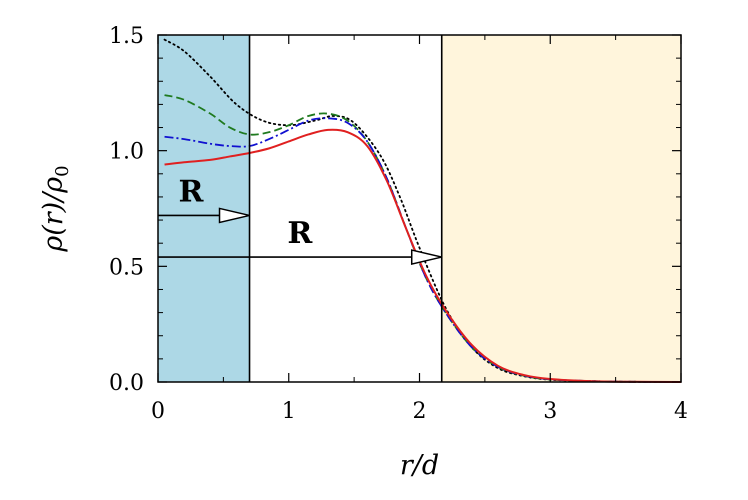 Image resolution: width=748 pixels, height=500 pixels. I want to click on y-axis-label: ρ(r)/ρ0, so click(55, 208).